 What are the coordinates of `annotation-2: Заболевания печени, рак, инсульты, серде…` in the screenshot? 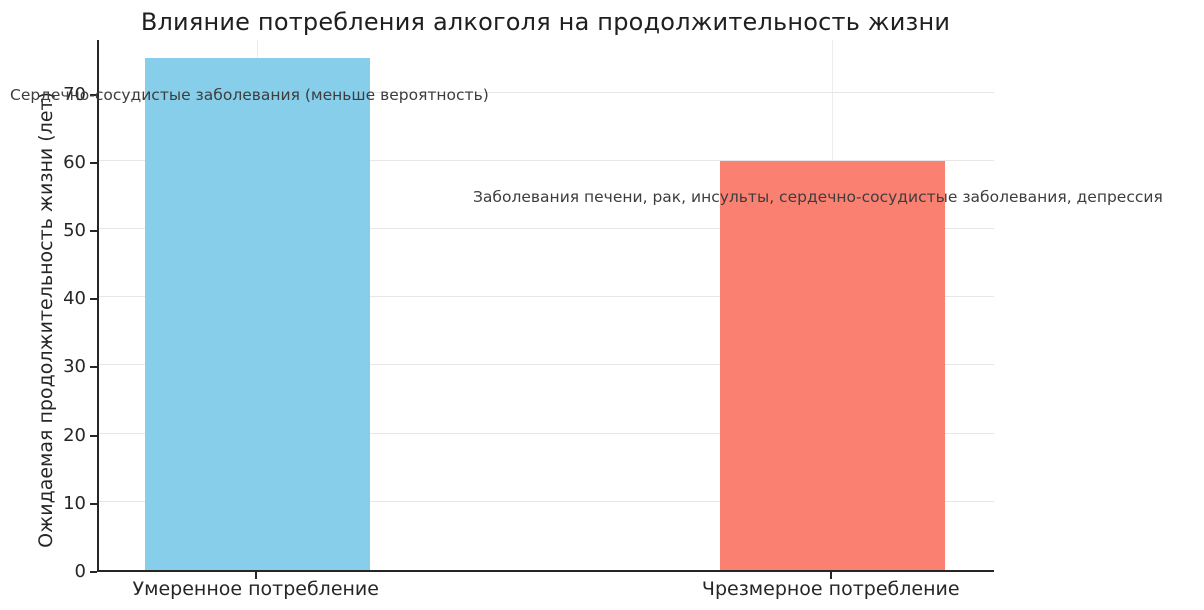 It's located at (818, 197).